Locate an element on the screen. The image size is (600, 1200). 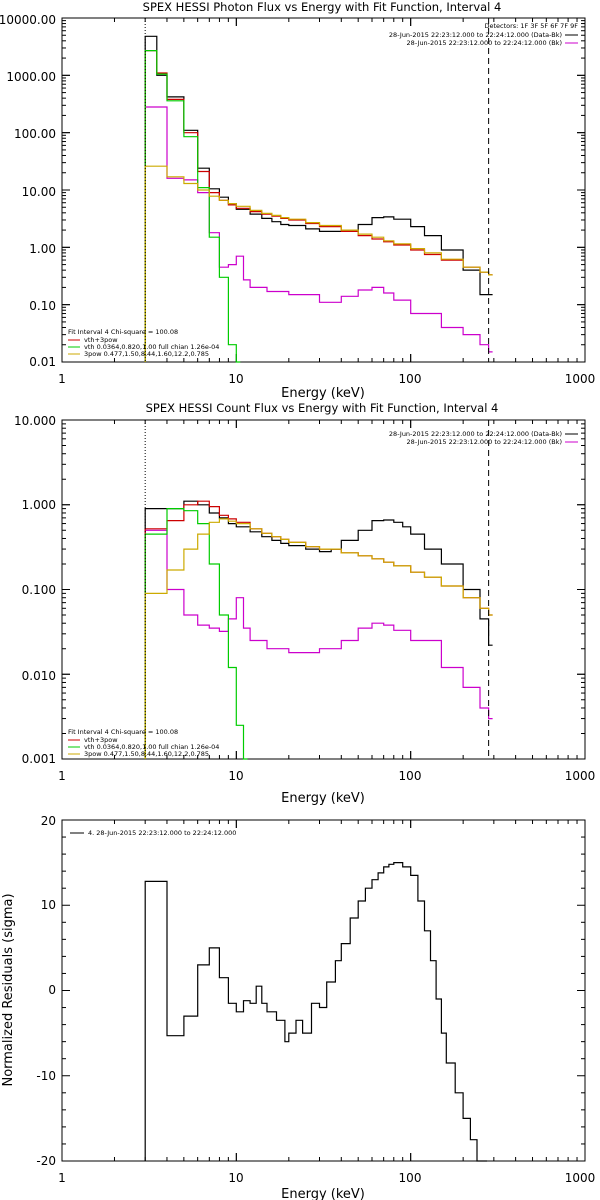
panel3-xtick-1000: 1000 is located at coordinates (580, 1178).